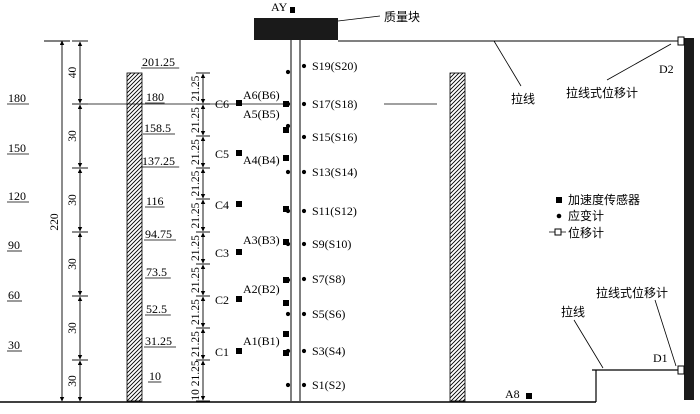 This screenshot has height=414, width=700. I want to click on inner-dim-value-4: 21.25, so click(196, 215).